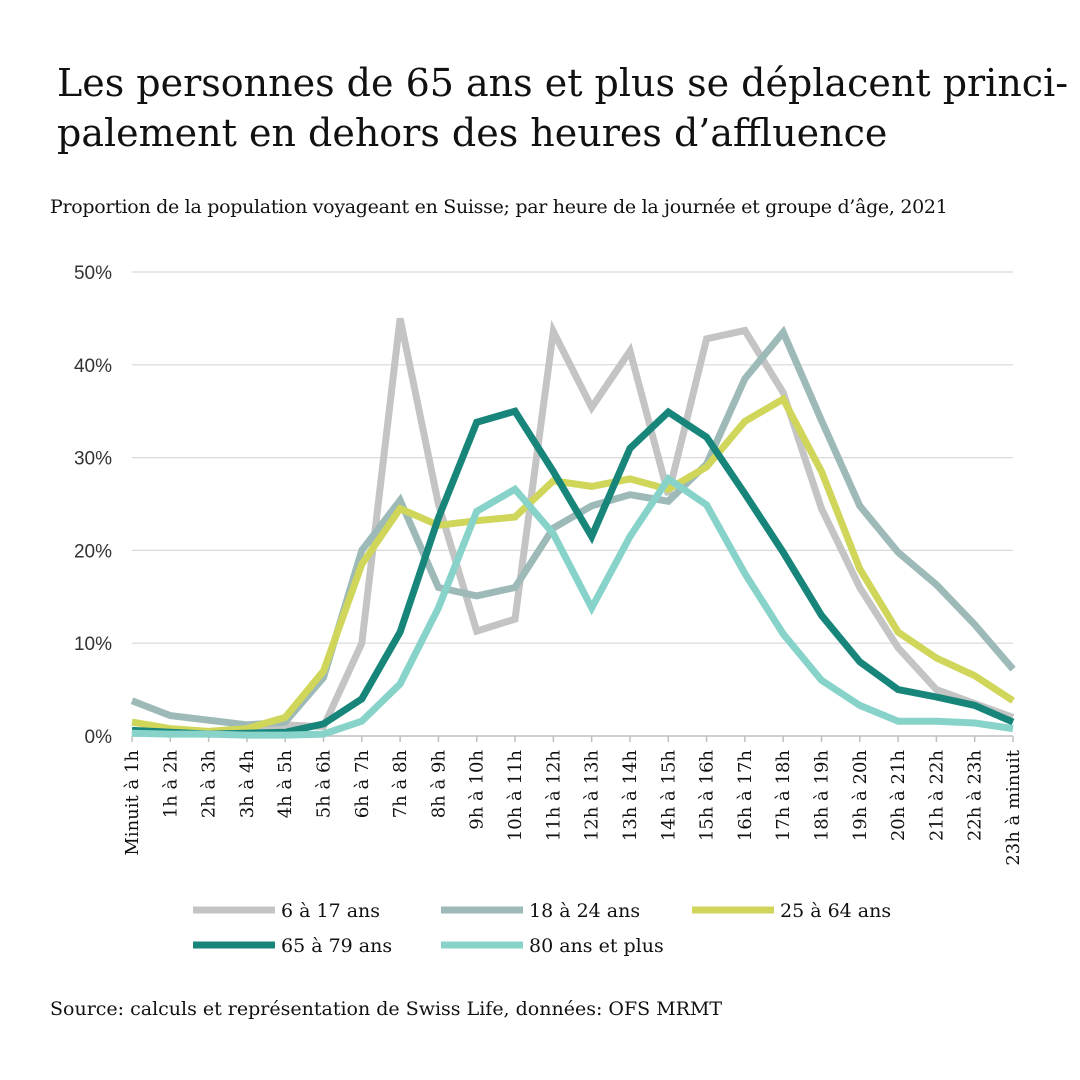  Describe the element at coordinates (209, 784) in the screenshot. I see `x-tick-label: 2h à 3h` at that location.